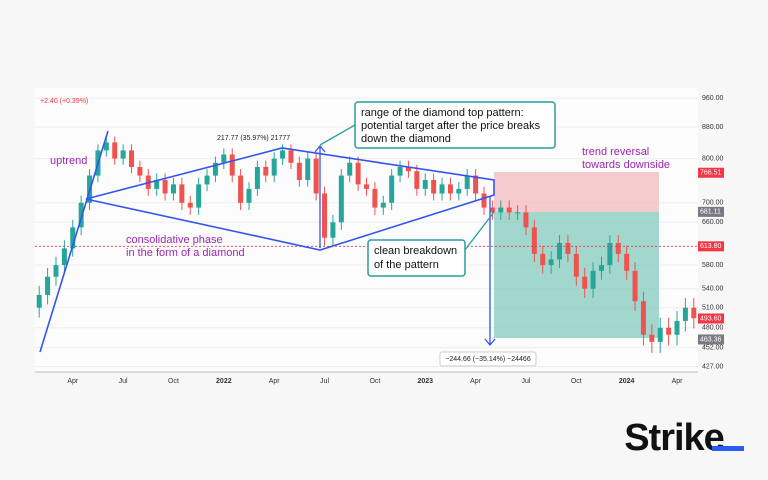 The width and height of the screenshot is (768, 480). Describe the element at coordinates (406, 139) in the screenshot. I see `callout-text: down the diamond` at that location.